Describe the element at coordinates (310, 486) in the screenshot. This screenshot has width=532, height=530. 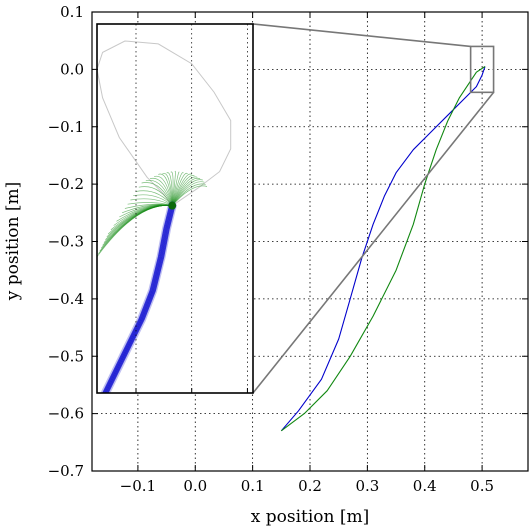
I see `x-tick-label: 0.2` at that location.